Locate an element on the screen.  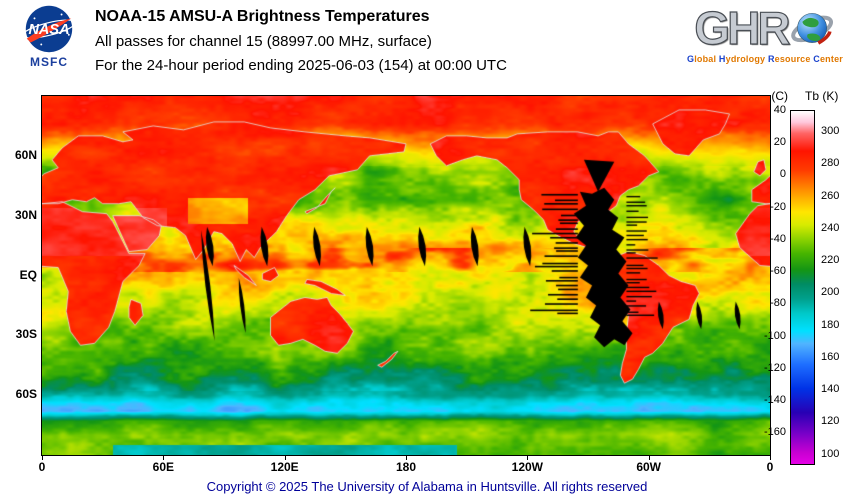
colorbar-celsius-unit: (C) is located at coordinates (779, 96).